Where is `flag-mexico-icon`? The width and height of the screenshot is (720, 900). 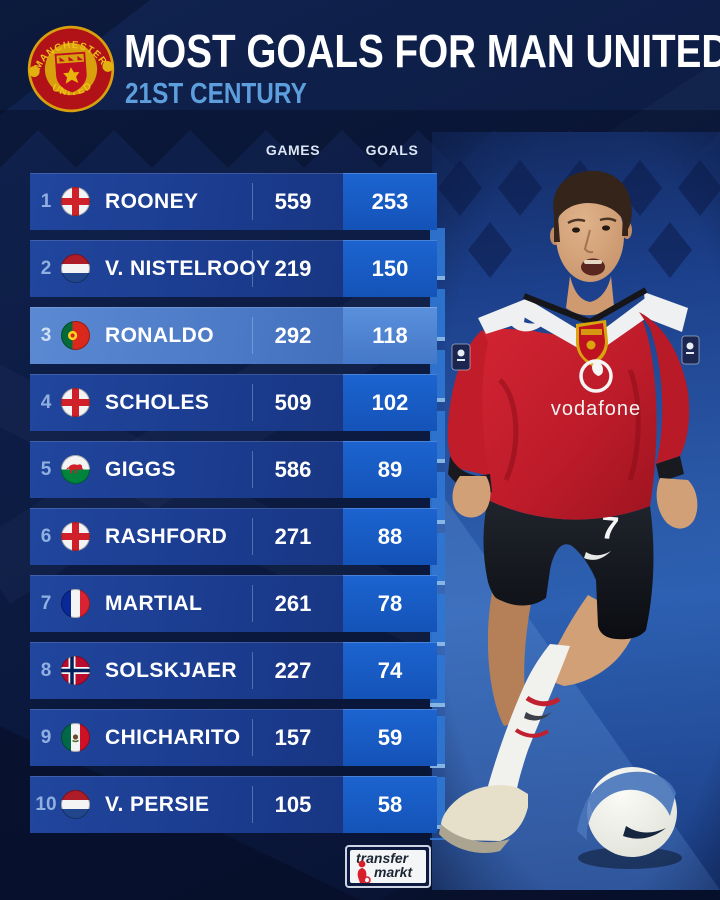
flag-mexico-icon is located at coordinates (75, 737).